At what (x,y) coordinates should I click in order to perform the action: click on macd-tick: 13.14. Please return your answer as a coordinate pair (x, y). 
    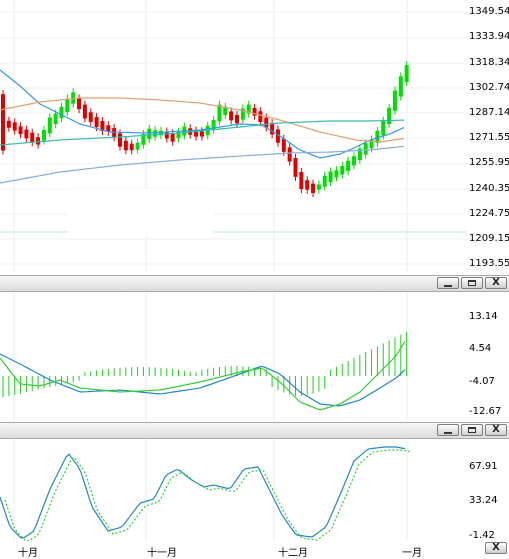
    Looking at the image, I should click on (483, 316).